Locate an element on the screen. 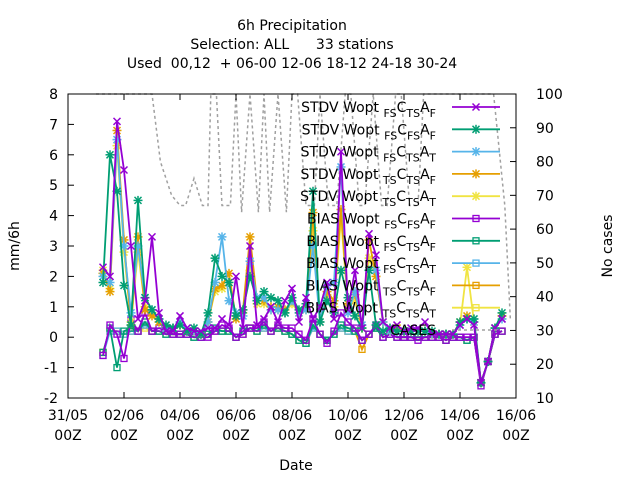 The image size is (640, 480). y2-tick-label: 70 is located at coordinates (545, 196).